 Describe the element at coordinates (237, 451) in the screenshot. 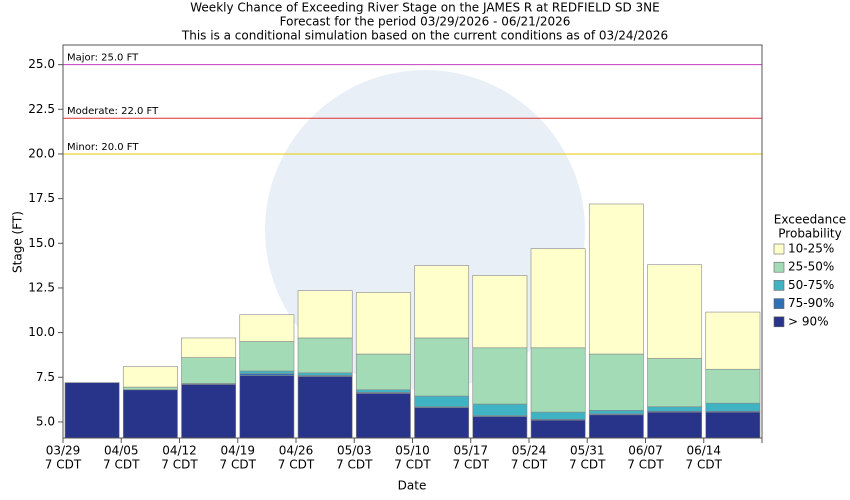

I see `x-tick-label: 04/19` at that location.